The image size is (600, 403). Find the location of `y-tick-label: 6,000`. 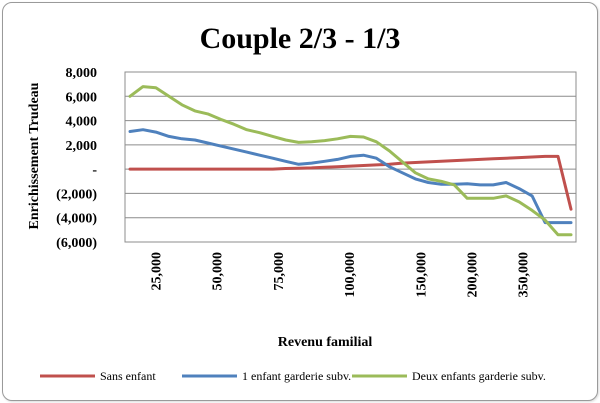

y-tick-label: 6,000 is located at coordinates (82, 97).